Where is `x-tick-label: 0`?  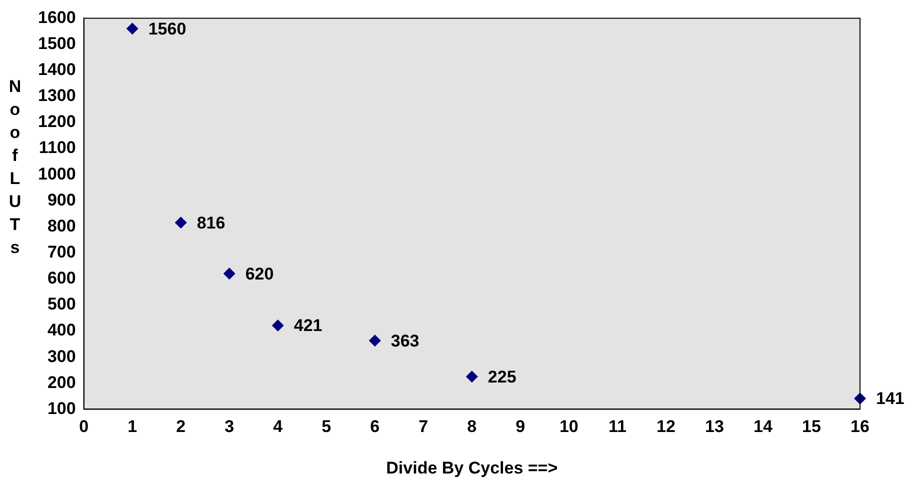 x-tick-label: 0 is located at coordinates (84, 426).